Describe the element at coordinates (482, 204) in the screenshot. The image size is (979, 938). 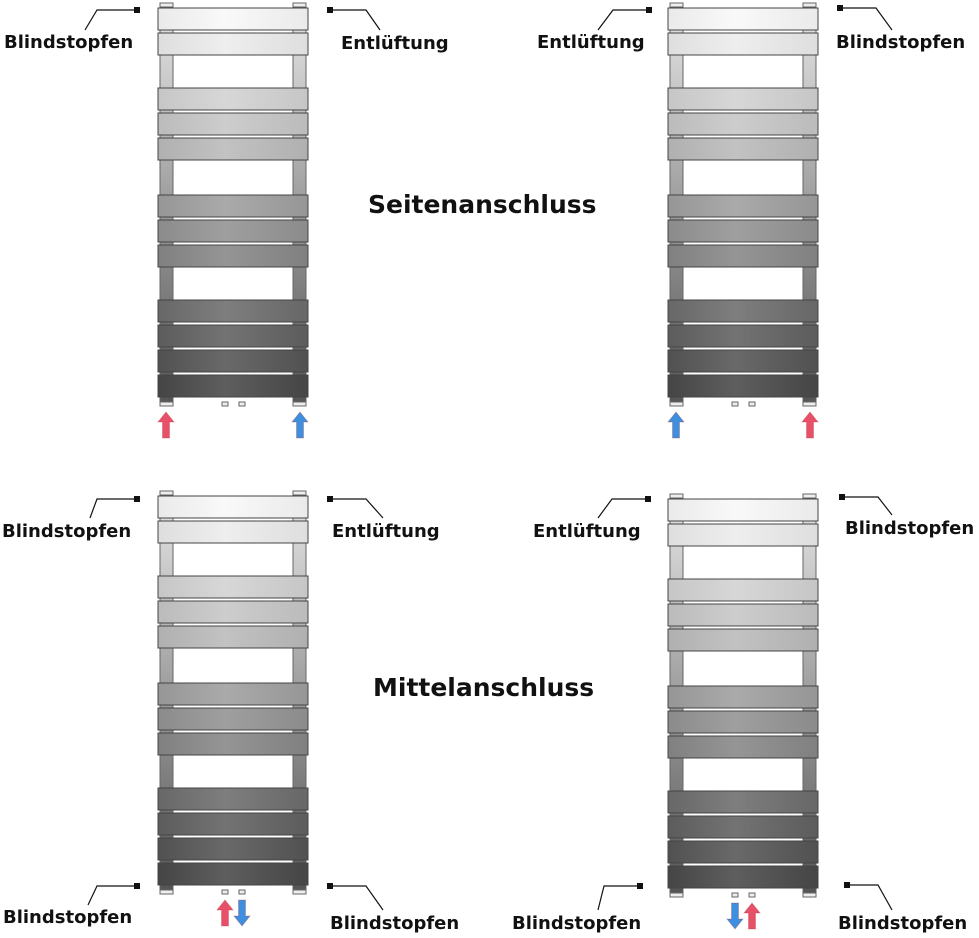
I see `title-side-connection: Seitenanschluss` at that location.